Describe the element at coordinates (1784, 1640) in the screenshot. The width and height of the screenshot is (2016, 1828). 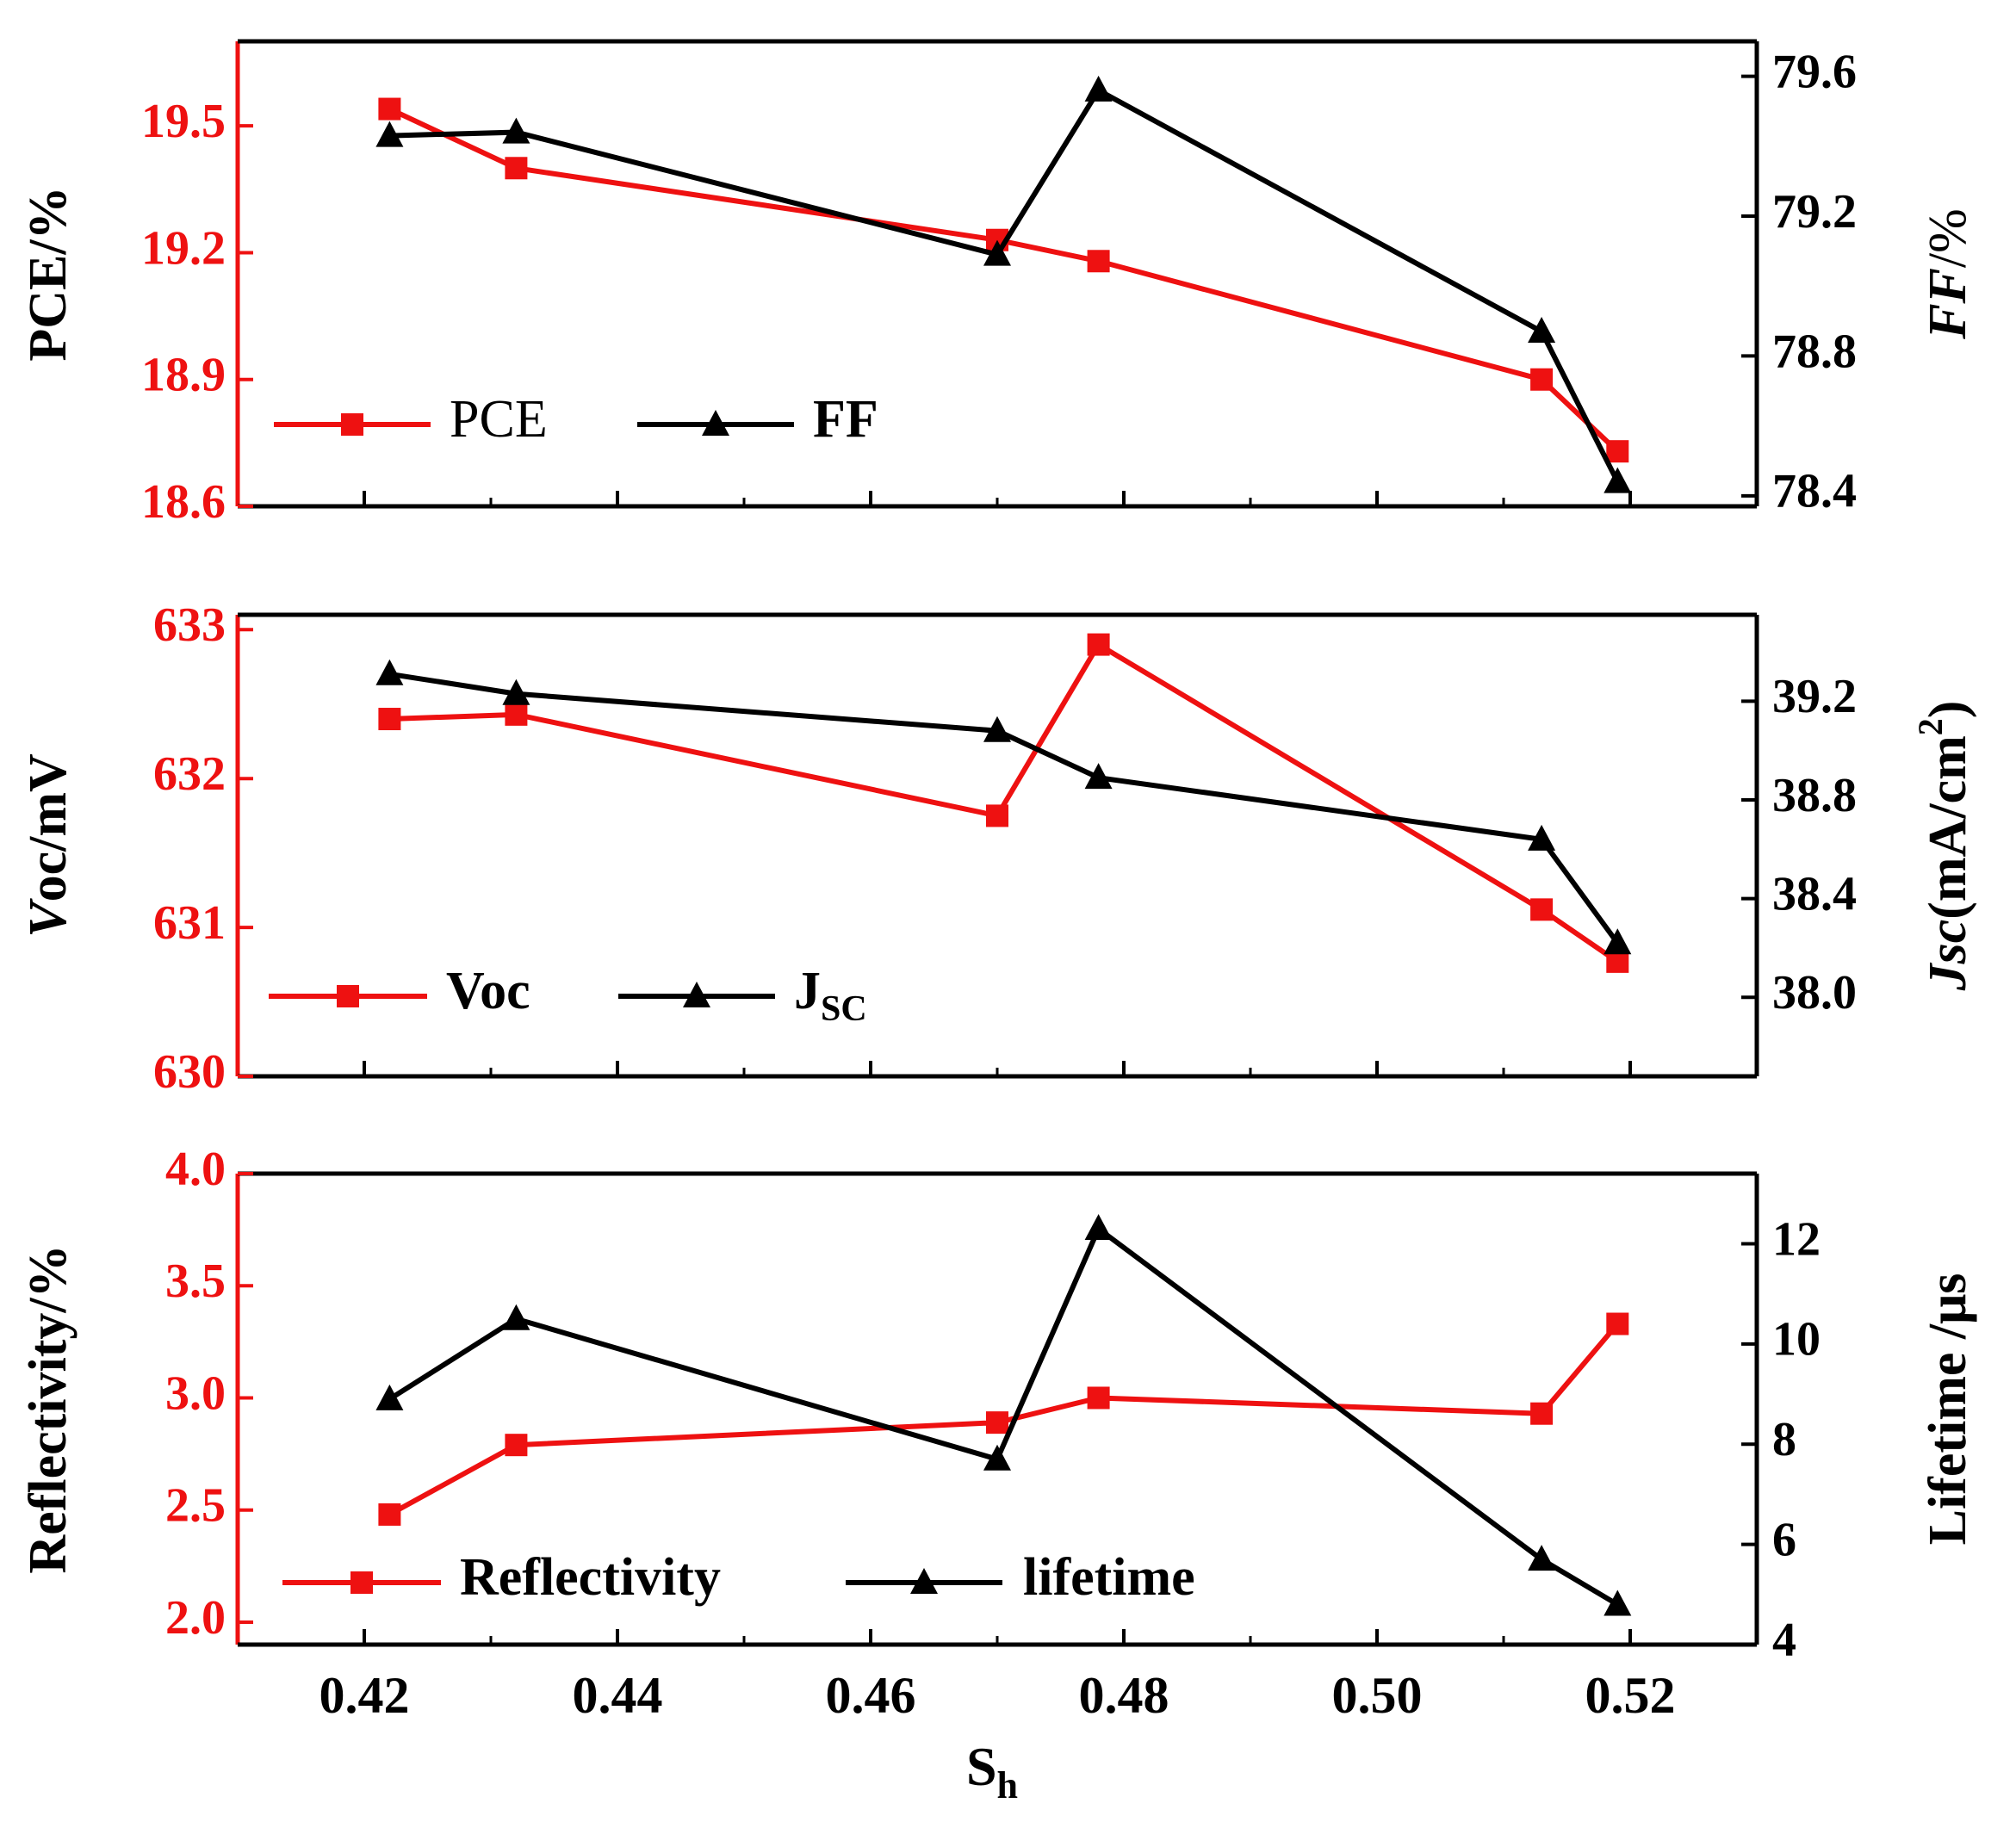
I see `right-tick-label: 4` at that location.